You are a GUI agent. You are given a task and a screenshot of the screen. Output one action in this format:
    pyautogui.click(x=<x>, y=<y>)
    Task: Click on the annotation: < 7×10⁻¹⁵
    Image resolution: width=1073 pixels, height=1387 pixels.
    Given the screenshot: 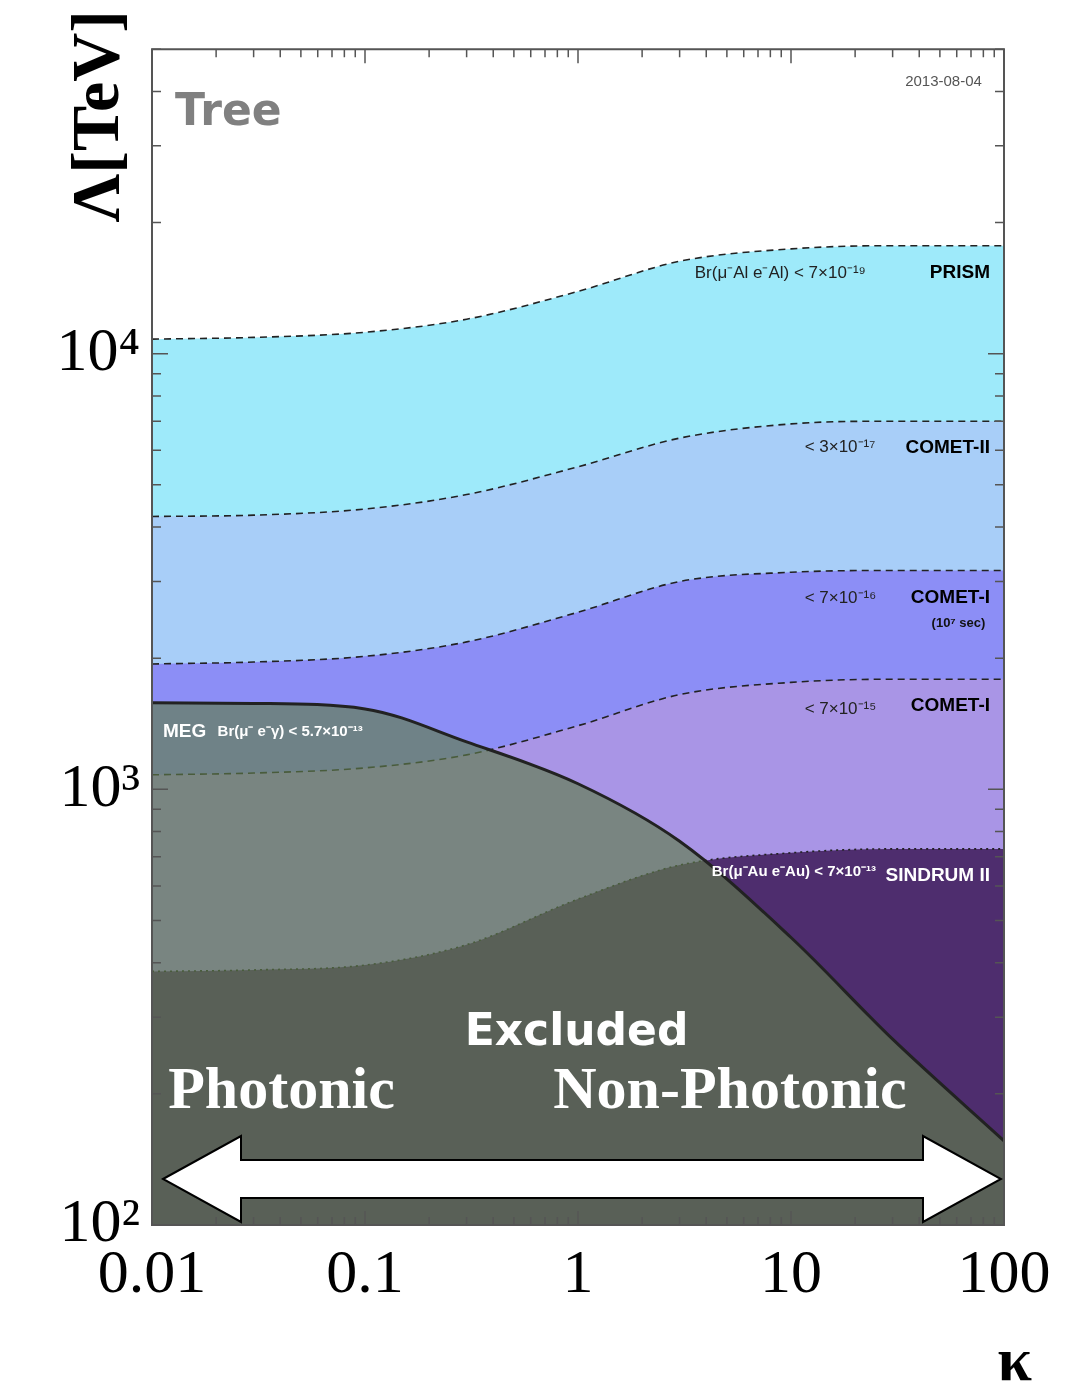 What is the action you would take?
    pyautogui.click(x=840, y=708)
    